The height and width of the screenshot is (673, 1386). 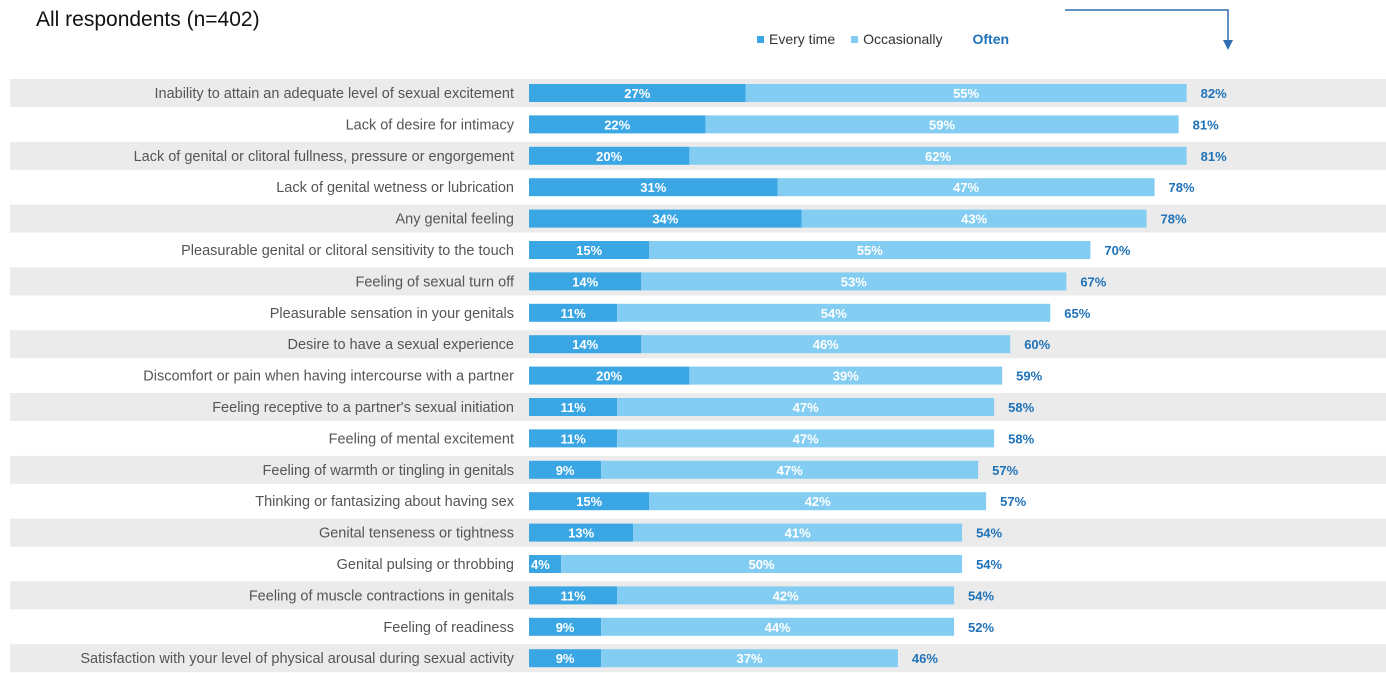 I want to click on legend-label-every-time: Every time, so click(x=802, y=39).